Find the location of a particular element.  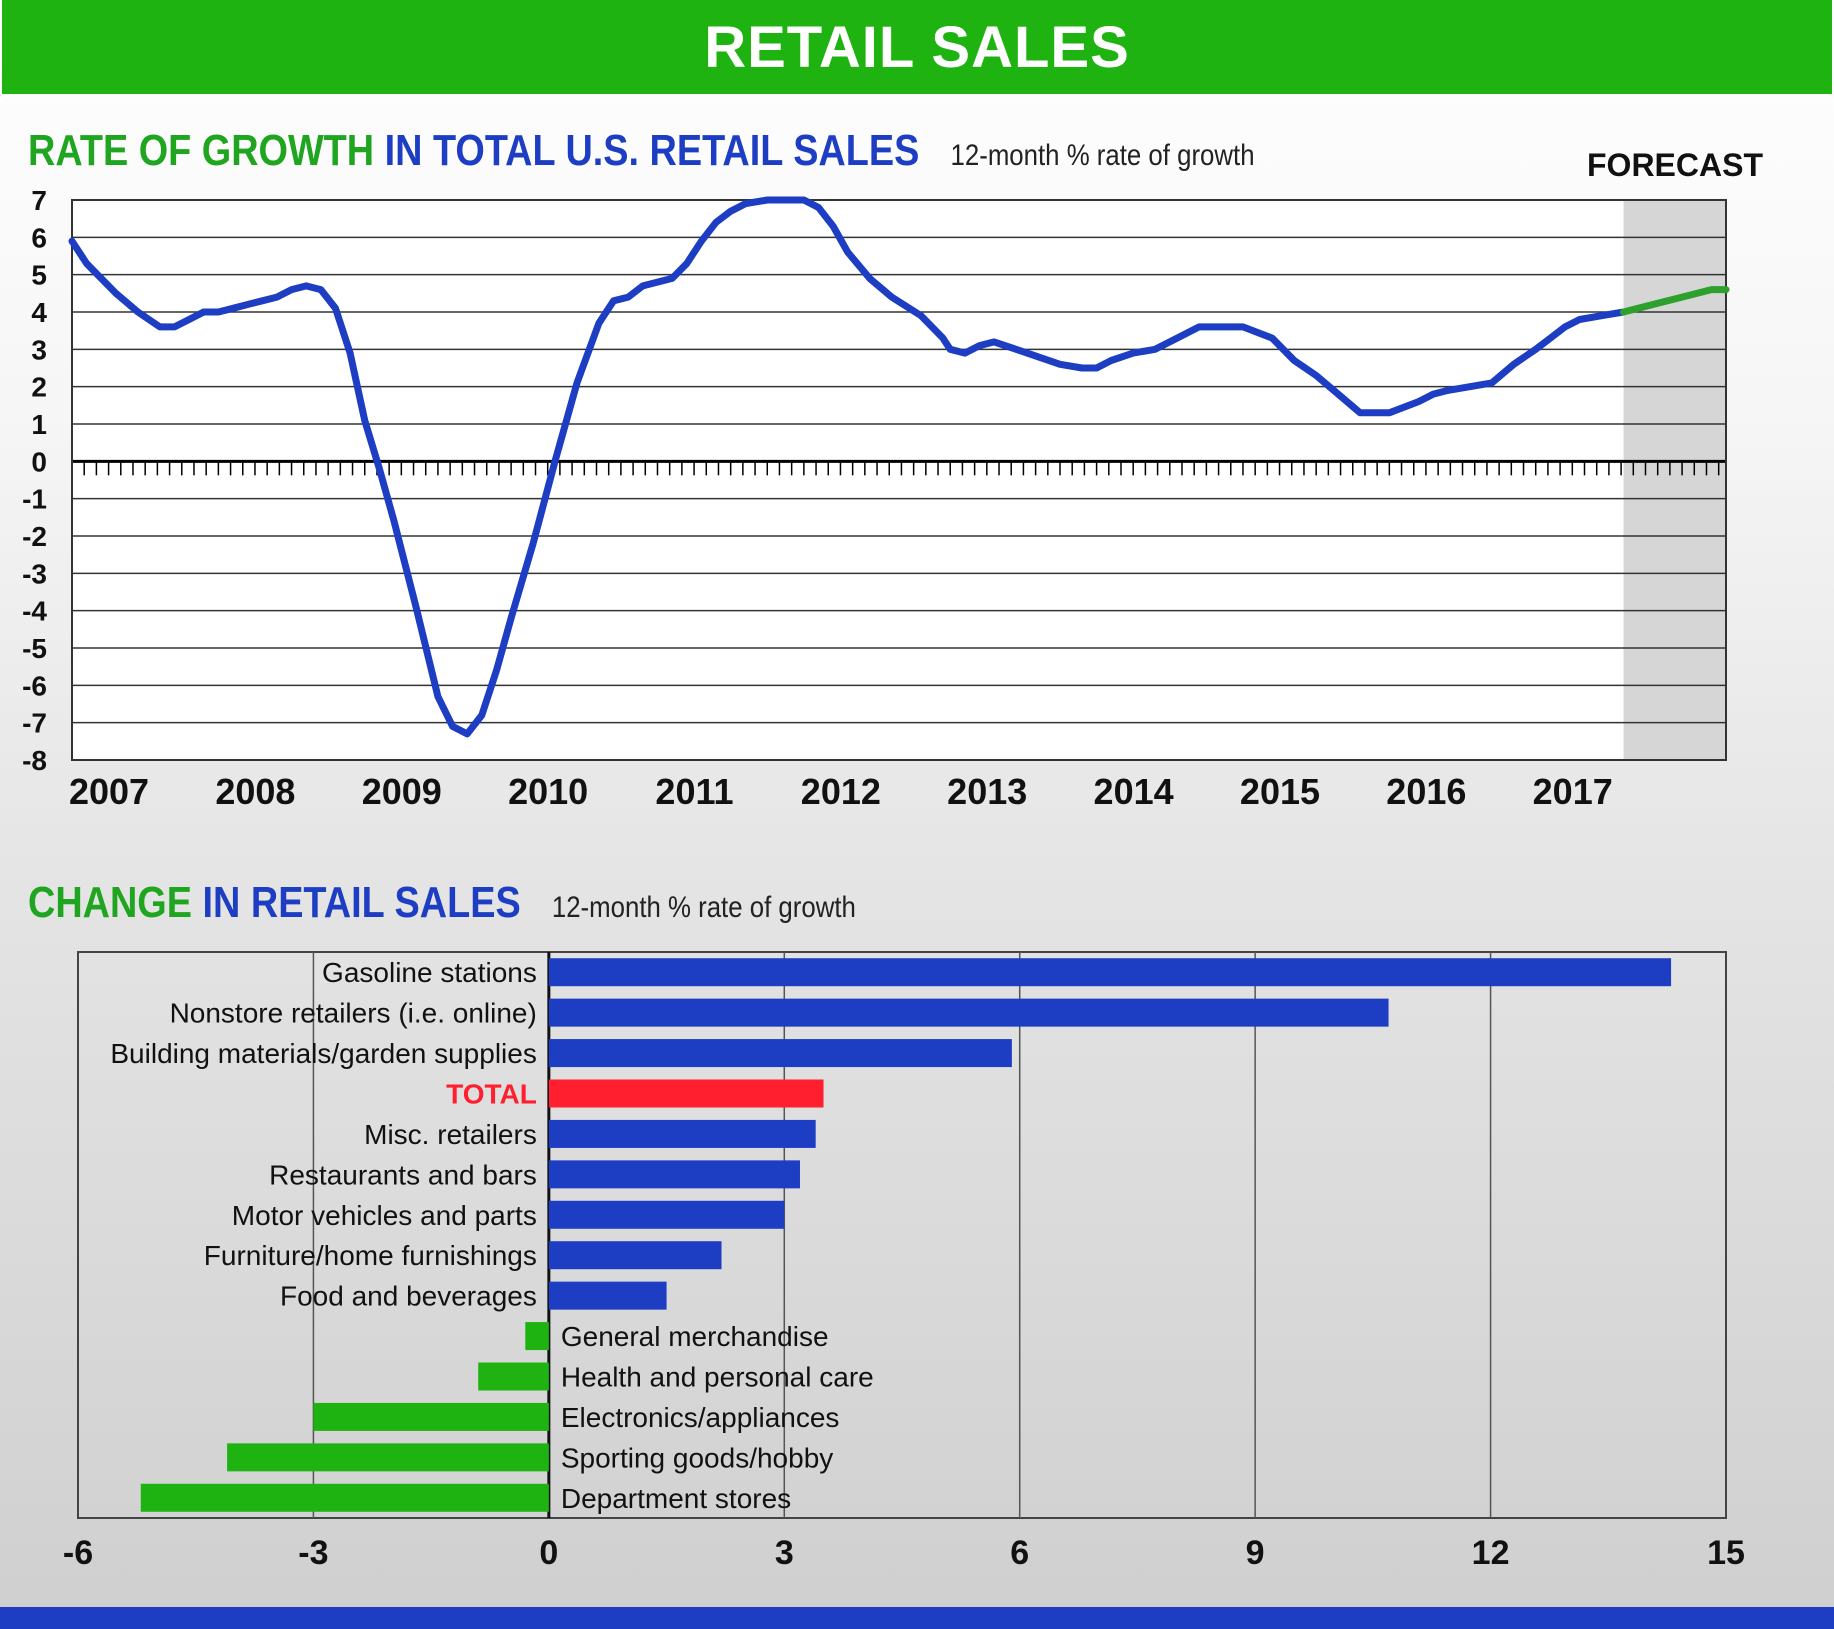

y-tick-label: -8 is located at coordinates (34, 760).